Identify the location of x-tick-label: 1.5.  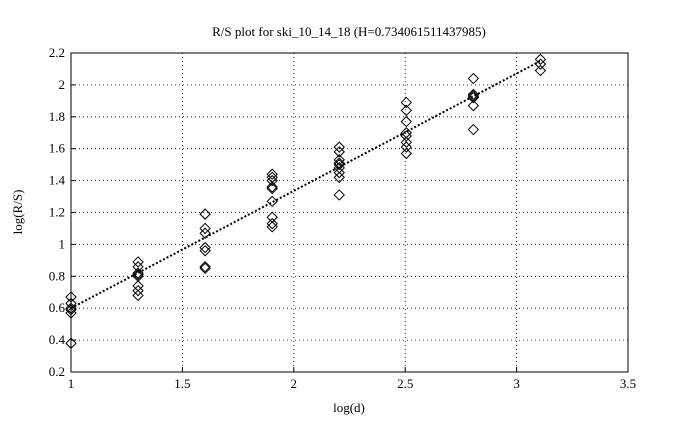
(182, 383).